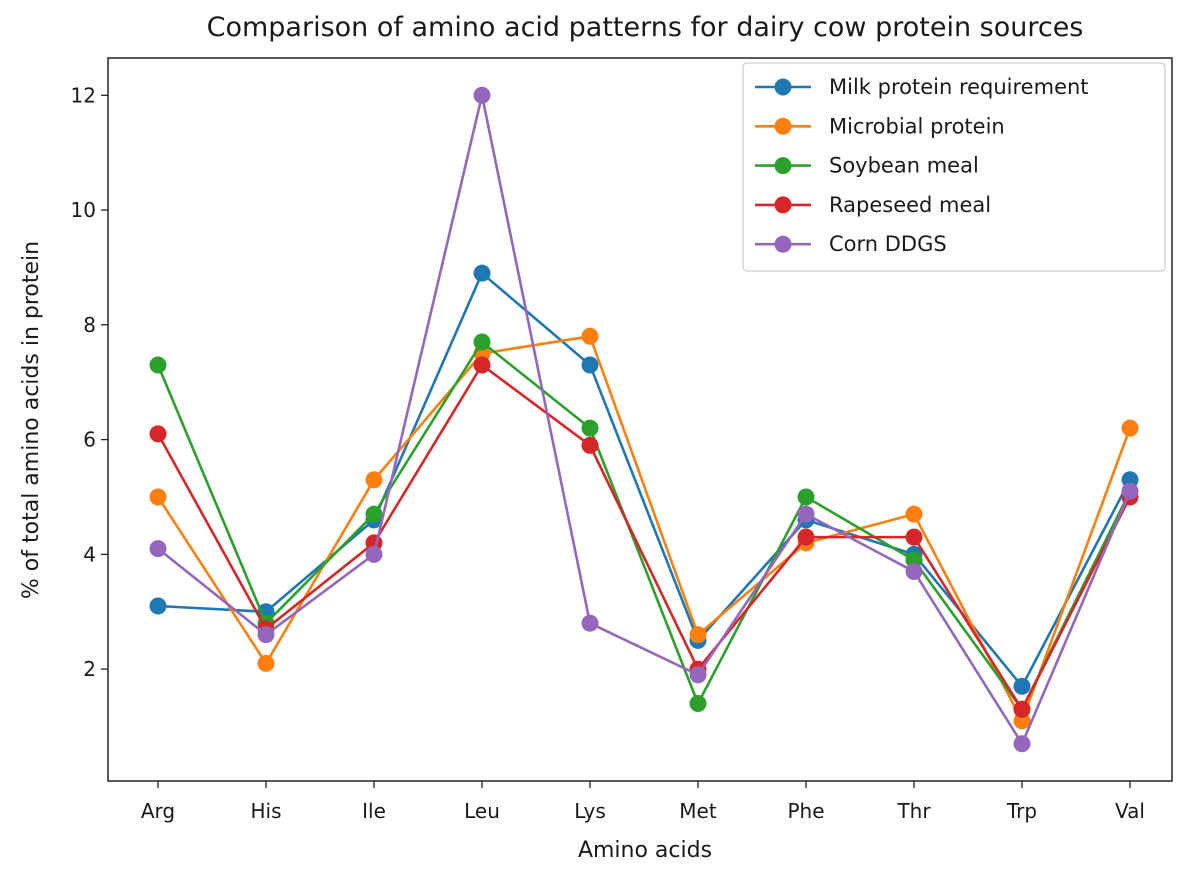 The image size is (1200, 877). What do you see at coordinates (89, 669) in the screenshot?
I see `y-tick-label: 2` at bounding box center [89, 669].